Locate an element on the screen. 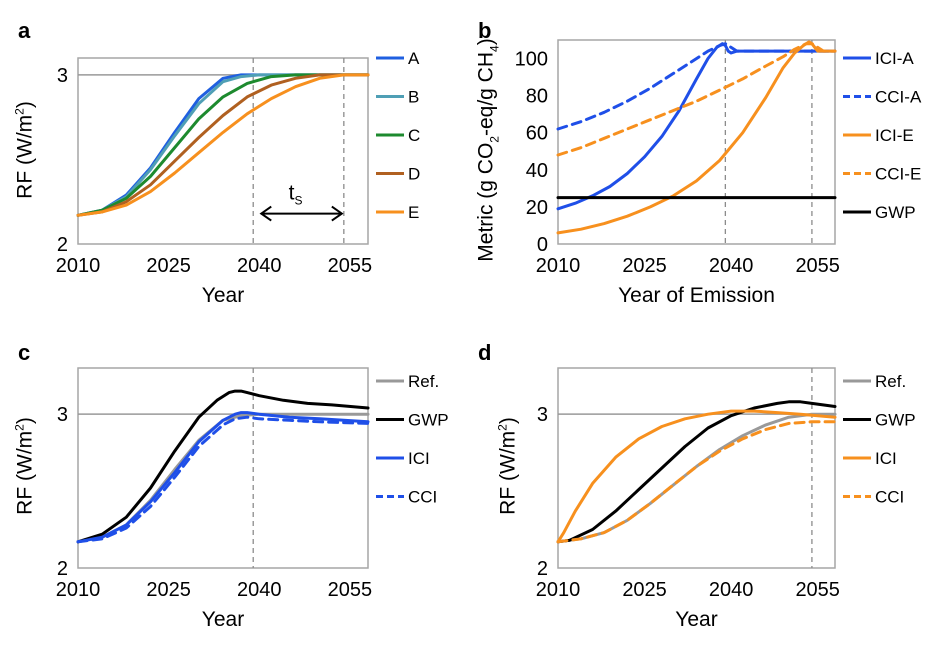 The image size is (935, 647). arrow-right-icon is located at coordinates (337, 213).